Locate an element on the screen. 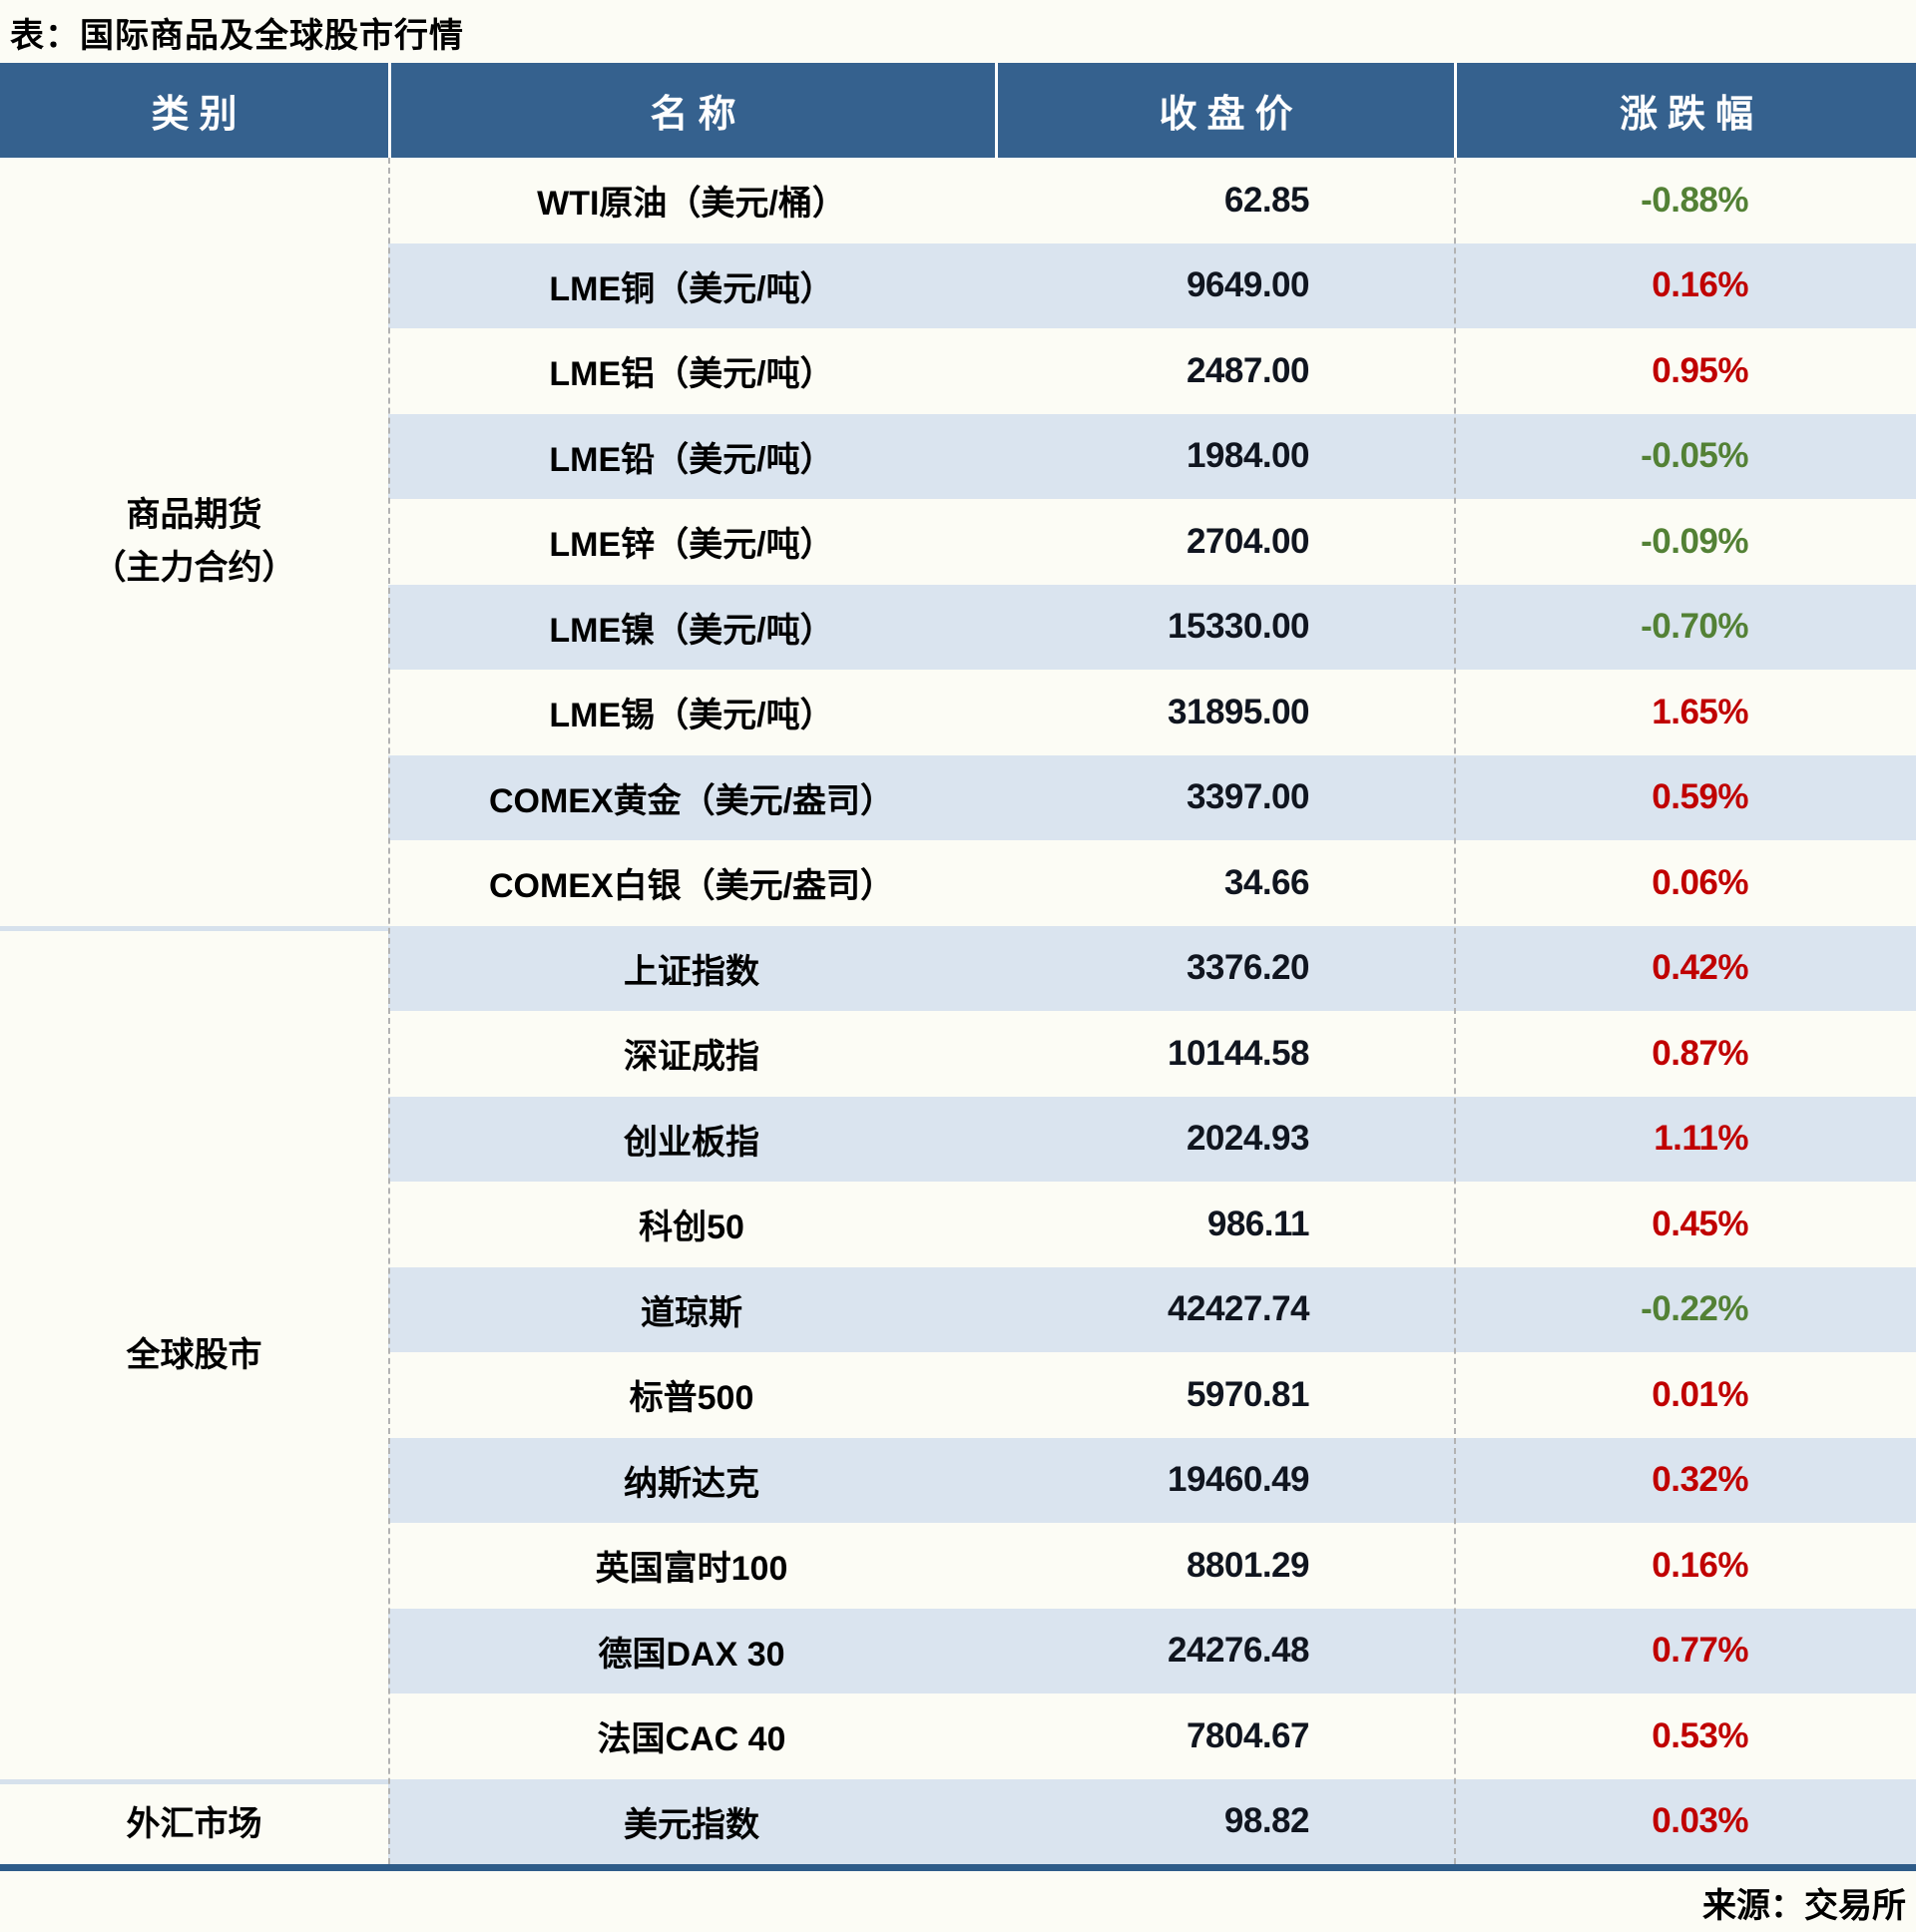  close-price: 42427.74 is located at coordinates (1238, 1309).